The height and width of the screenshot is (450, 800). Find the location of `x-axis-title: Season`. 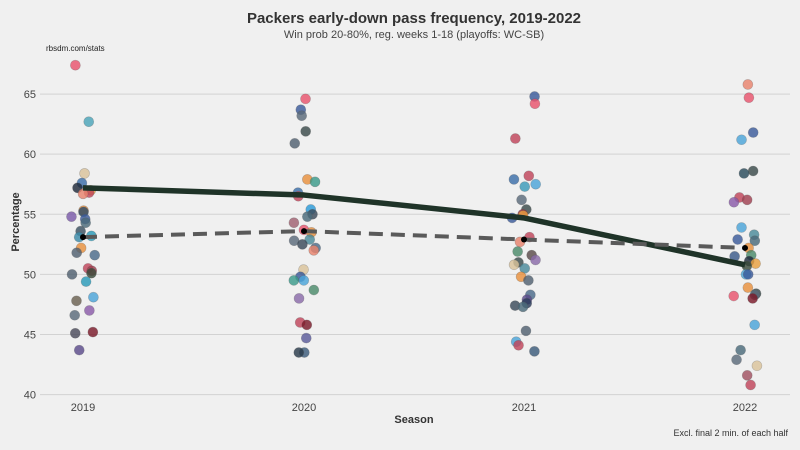

x-axis-title: Season is located at coordinates (413, 420).